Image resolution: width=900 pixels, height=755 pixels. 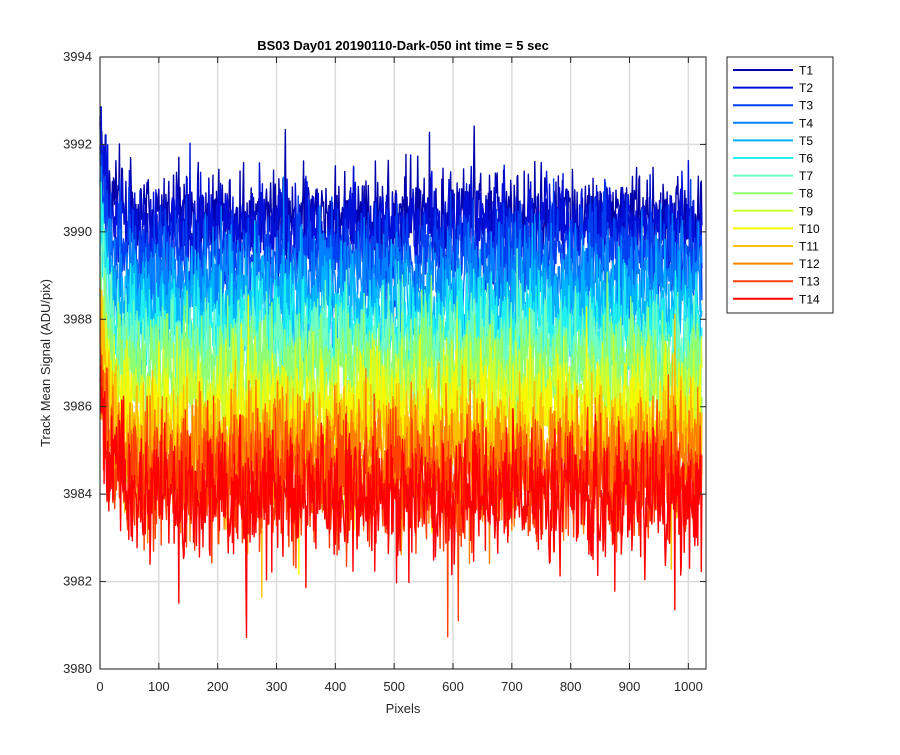 I want to click on legend-label-t7: T7, so click(x=806, y=176).